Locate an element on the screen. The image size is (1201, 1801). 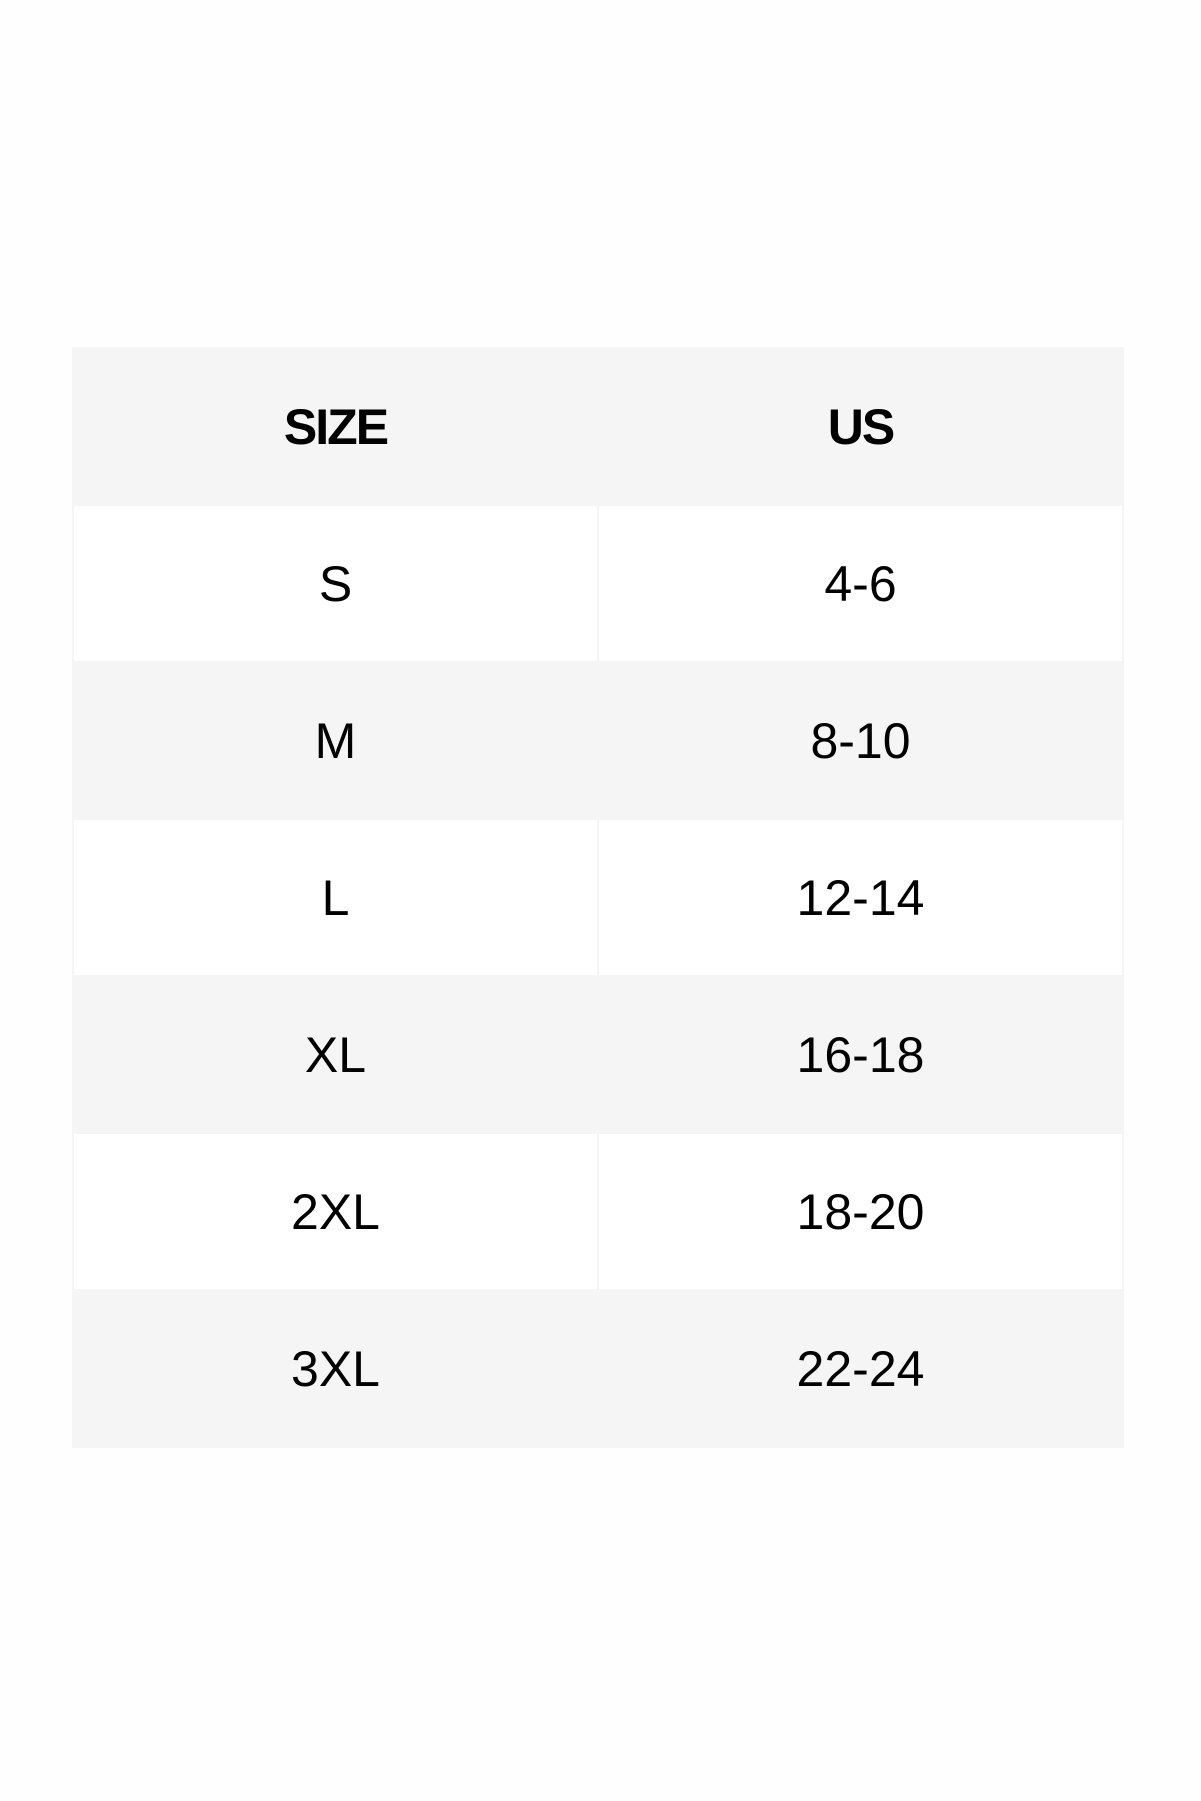
table-row: M 8-10 is located at coordinates (598, 740).